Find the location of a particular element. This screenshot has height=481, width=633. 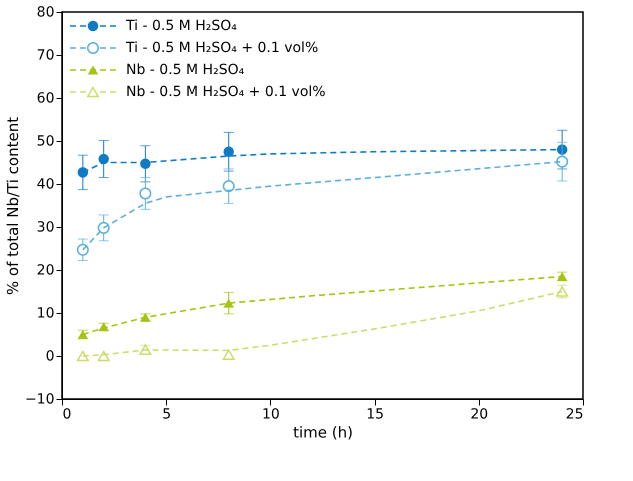

legend-label: Nb - 0.5 M H₂SO₄ is located at coordinates (185, 70).